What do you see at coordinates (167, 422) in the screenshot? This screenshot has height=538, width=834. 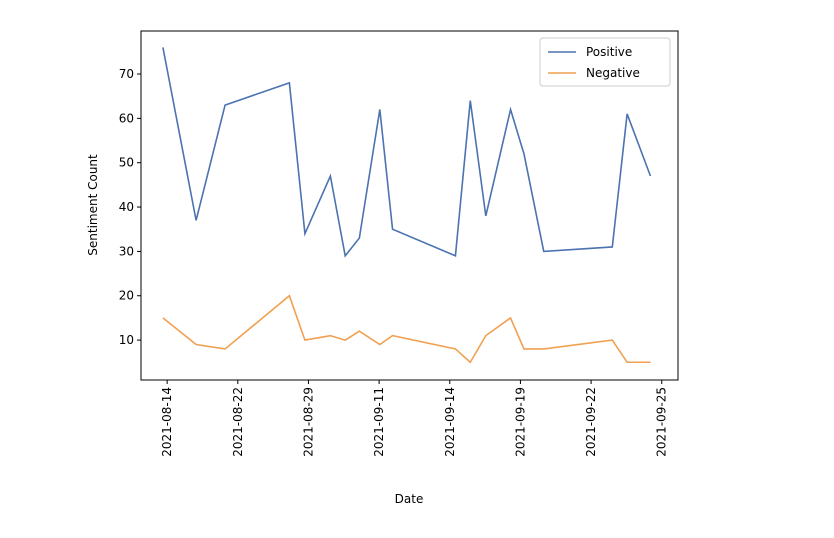 I see `x-tick-label: 2021-08-14` at bounding box center [167, 422].